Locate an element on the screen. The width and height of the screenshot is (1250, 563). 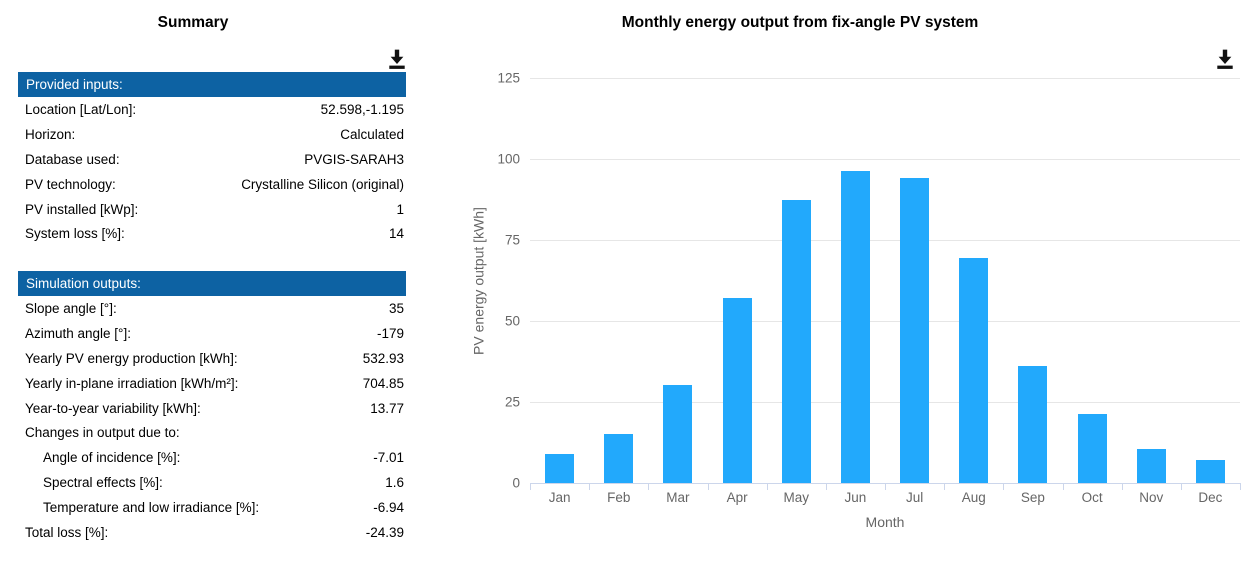
row-value: -6.94 is located at coordinates (388, 508).